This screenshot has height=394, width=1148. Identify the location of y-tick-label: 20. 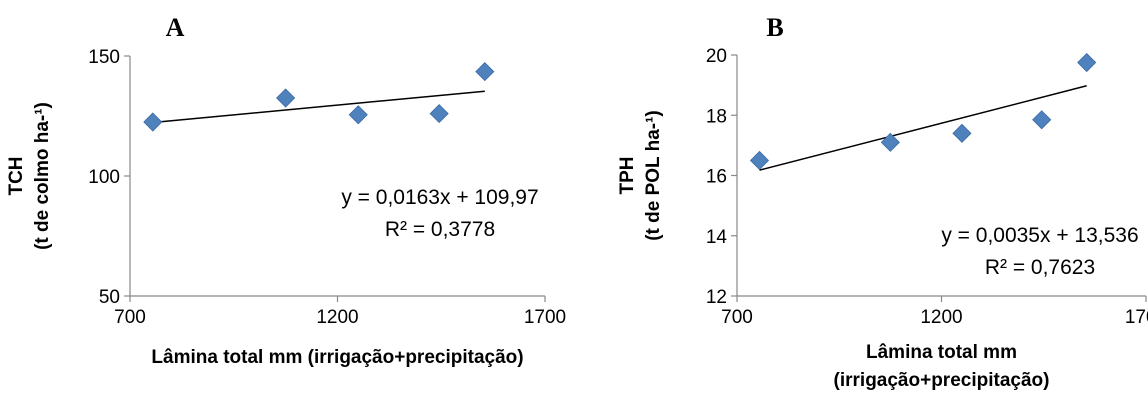
(716, 56).